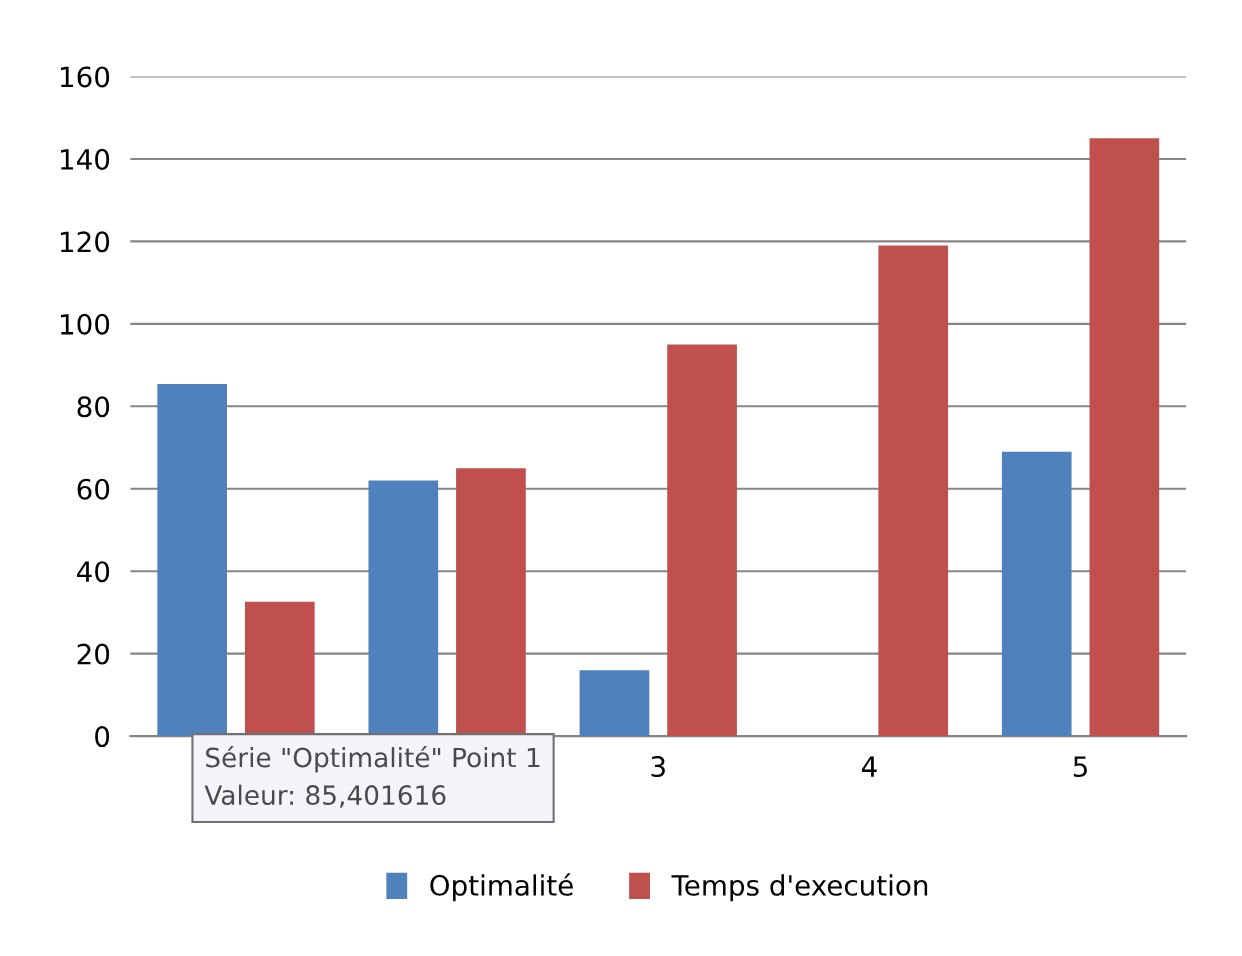 The width and height of the screenshot is (1242, 956). Describe the element at coordinates (93, 489) in the screenshot. I see `y-tick-label: 60` at that location.